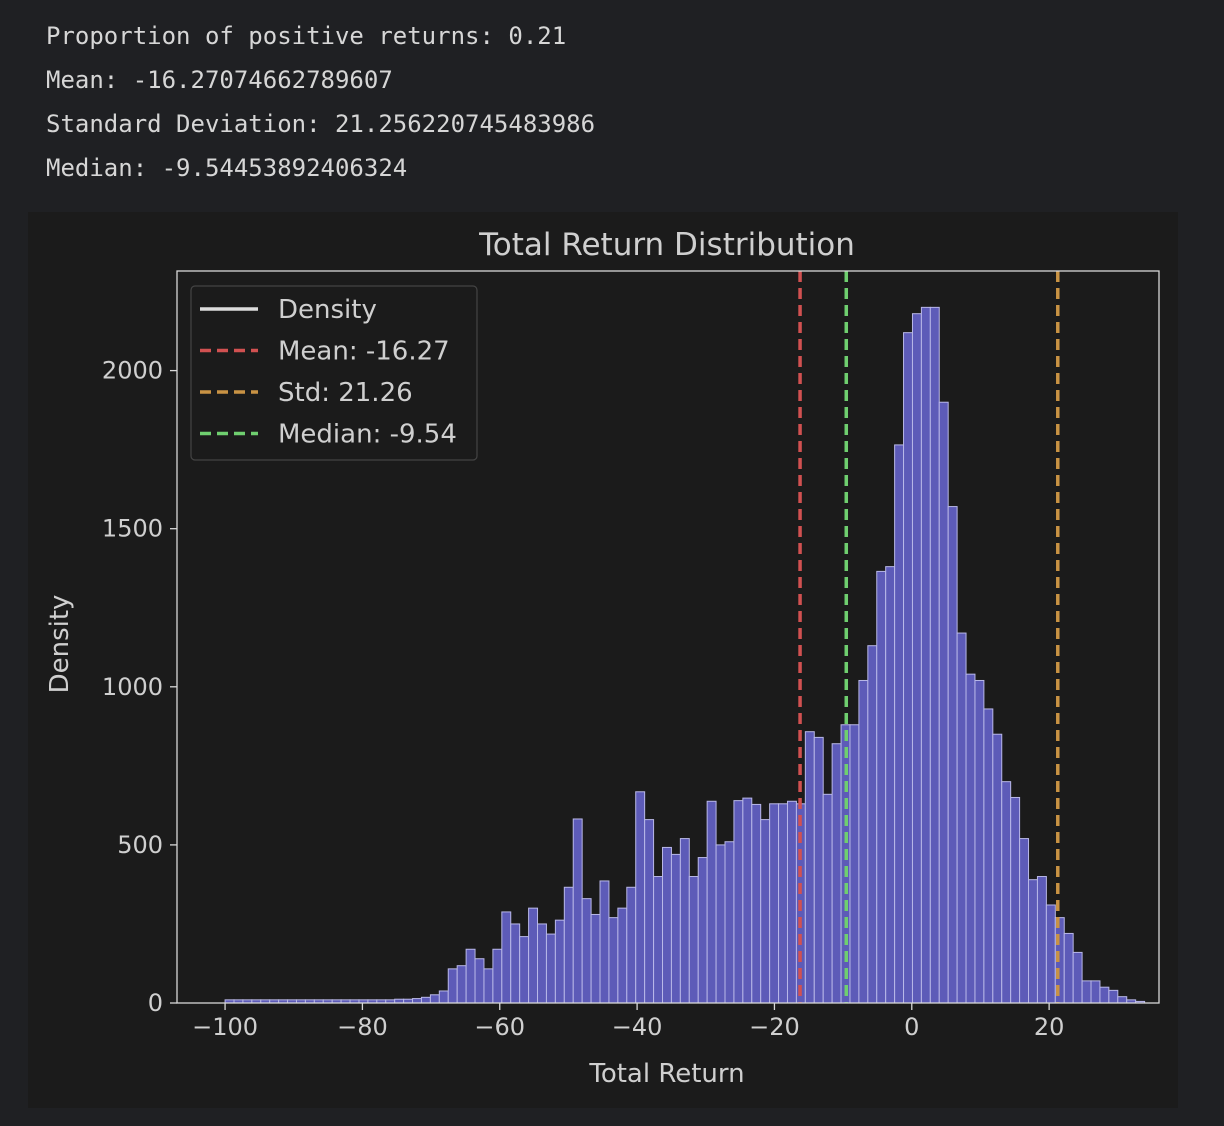  Describe the element at coordinates (774, 1027) in the screenshot. I see `x-tick-label: −20` at that location.